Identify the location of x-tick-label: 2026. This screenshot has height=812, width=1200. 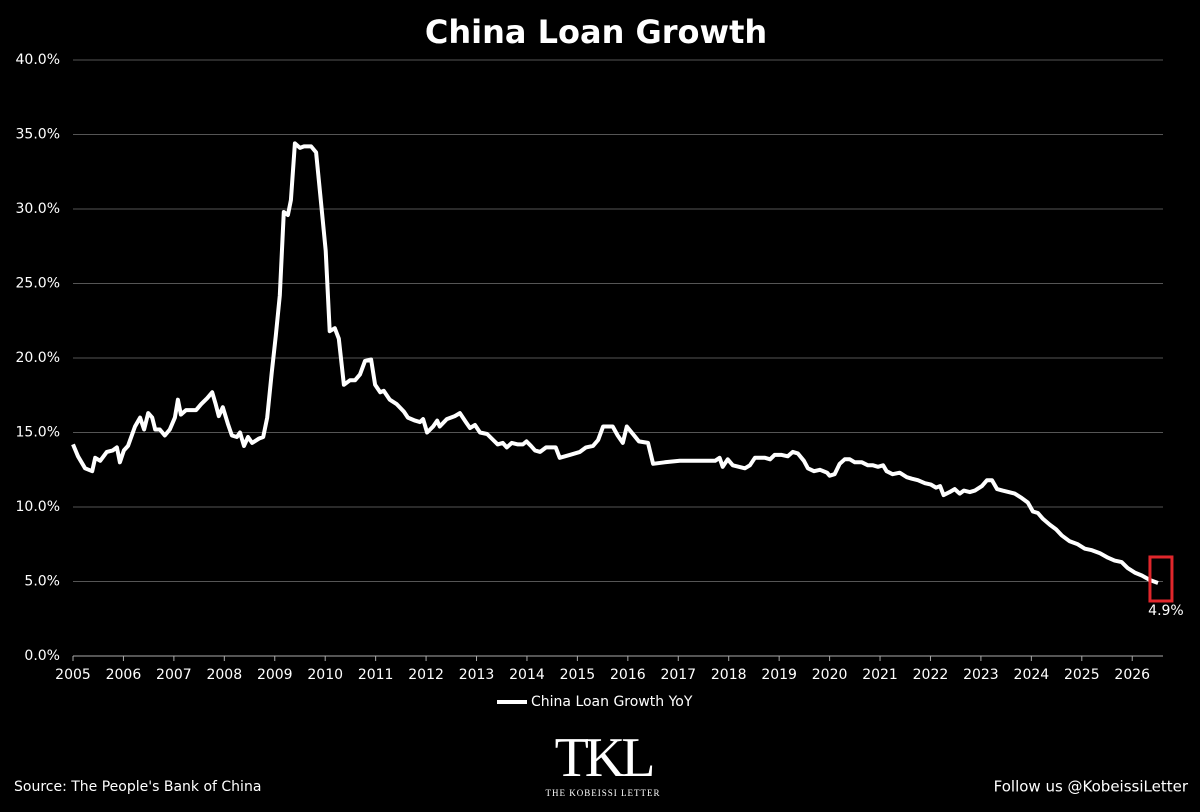
(1132, 675).